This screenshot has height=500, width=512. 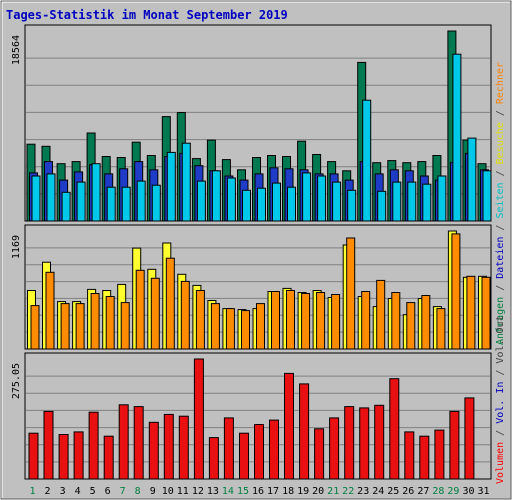 I want to click on y-max-label: 1169, so click(x=16, y=247).